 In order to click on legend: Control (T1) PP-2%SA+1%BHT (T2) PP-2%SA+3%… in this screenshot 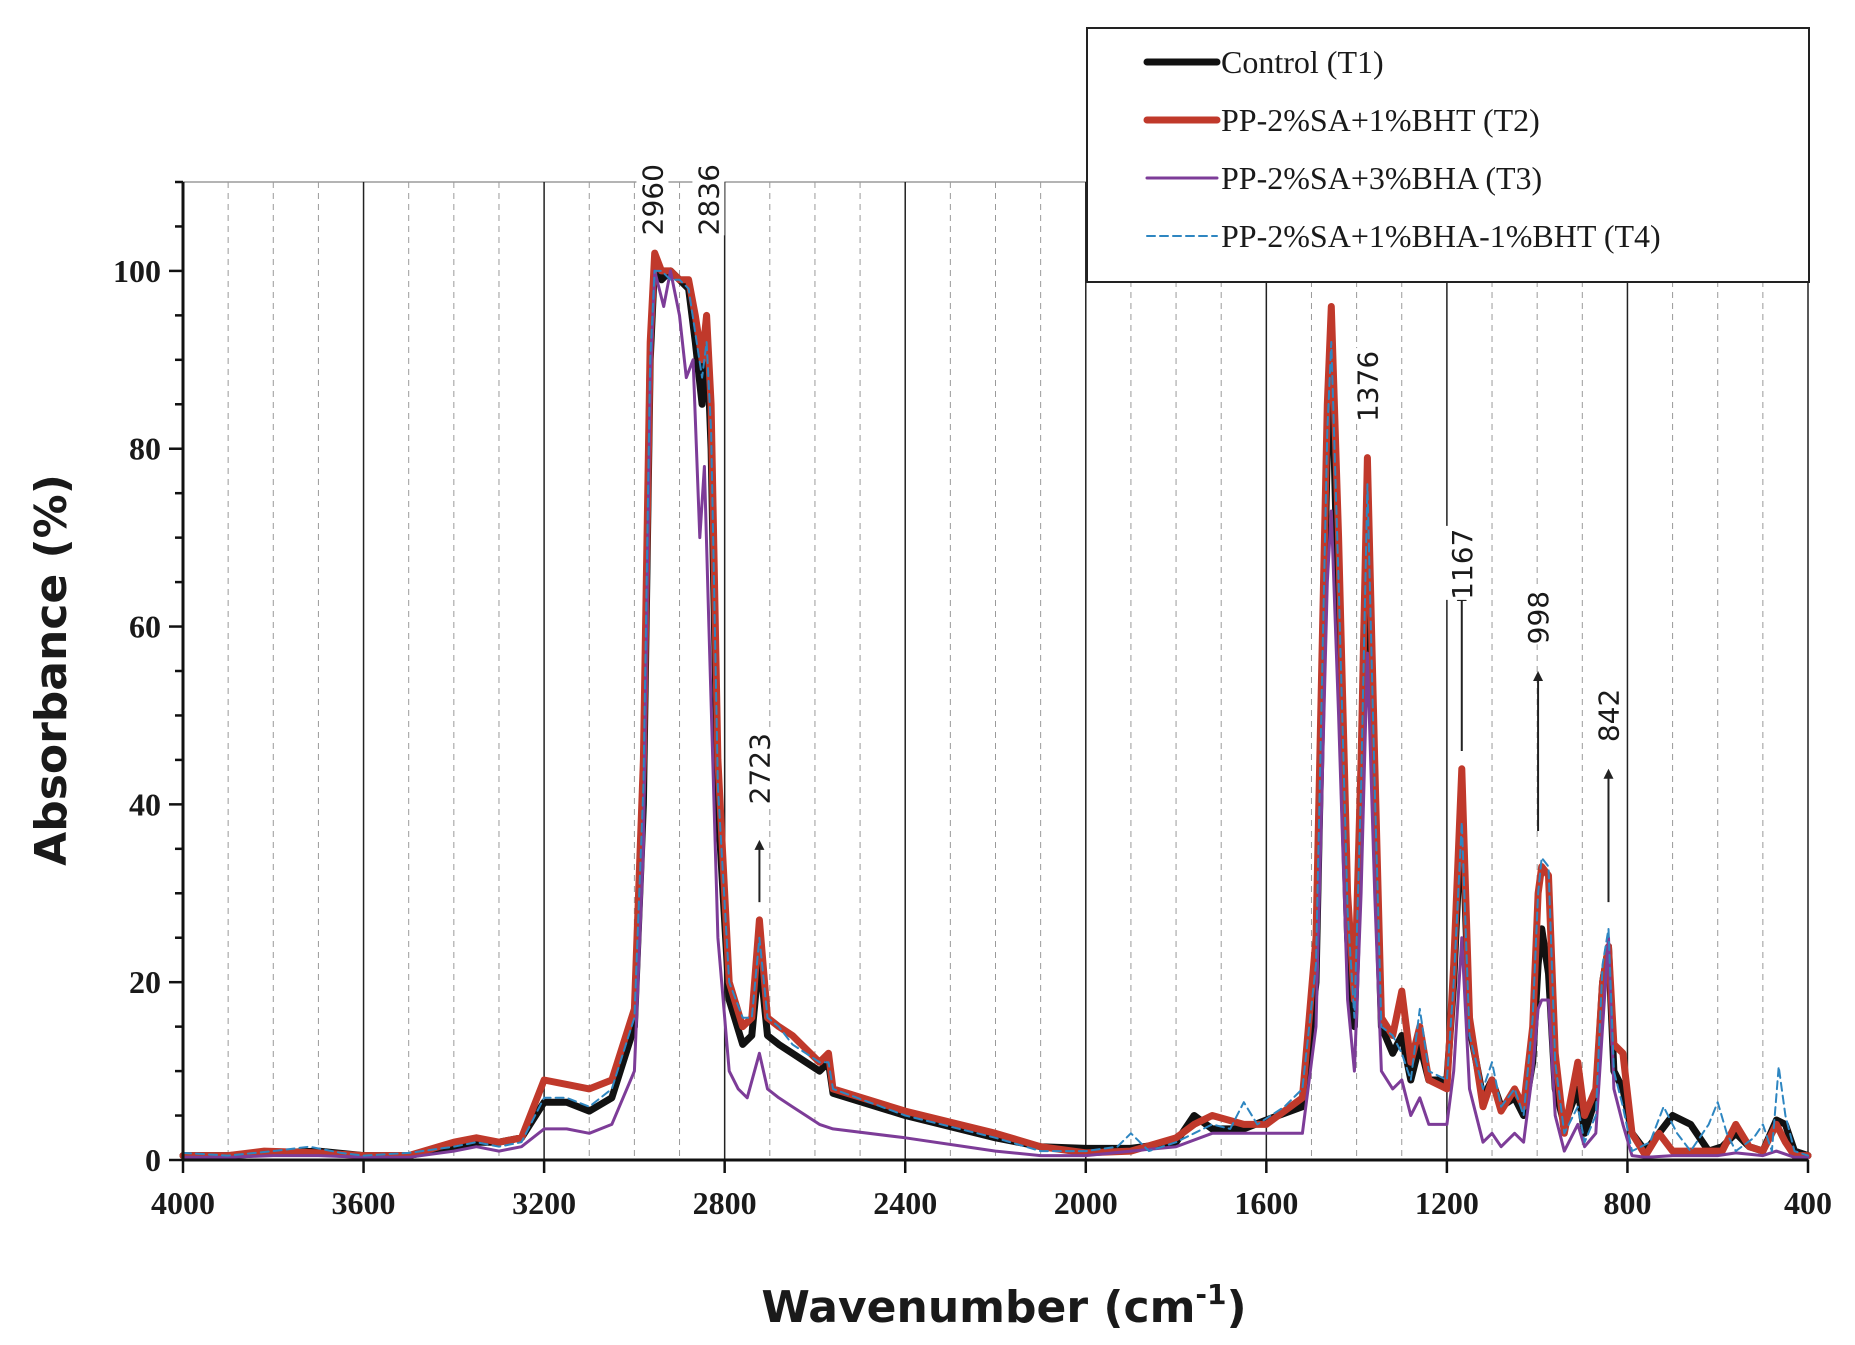, I will do `click(1448, 155)`.